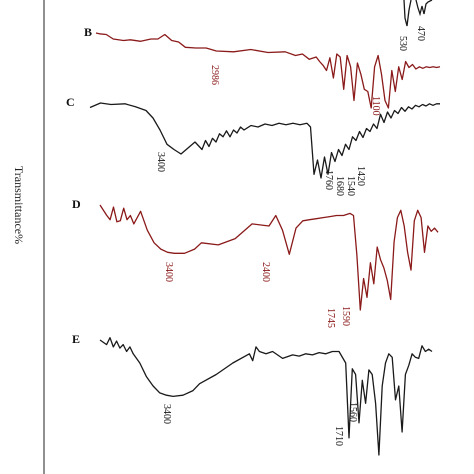 The width and height of the screenshot is (474, 474). What do you see at coordinates (350, 186) in the screenshot?
I see `peak-label-c-1540: 1540` at bounding box center [350, 186].